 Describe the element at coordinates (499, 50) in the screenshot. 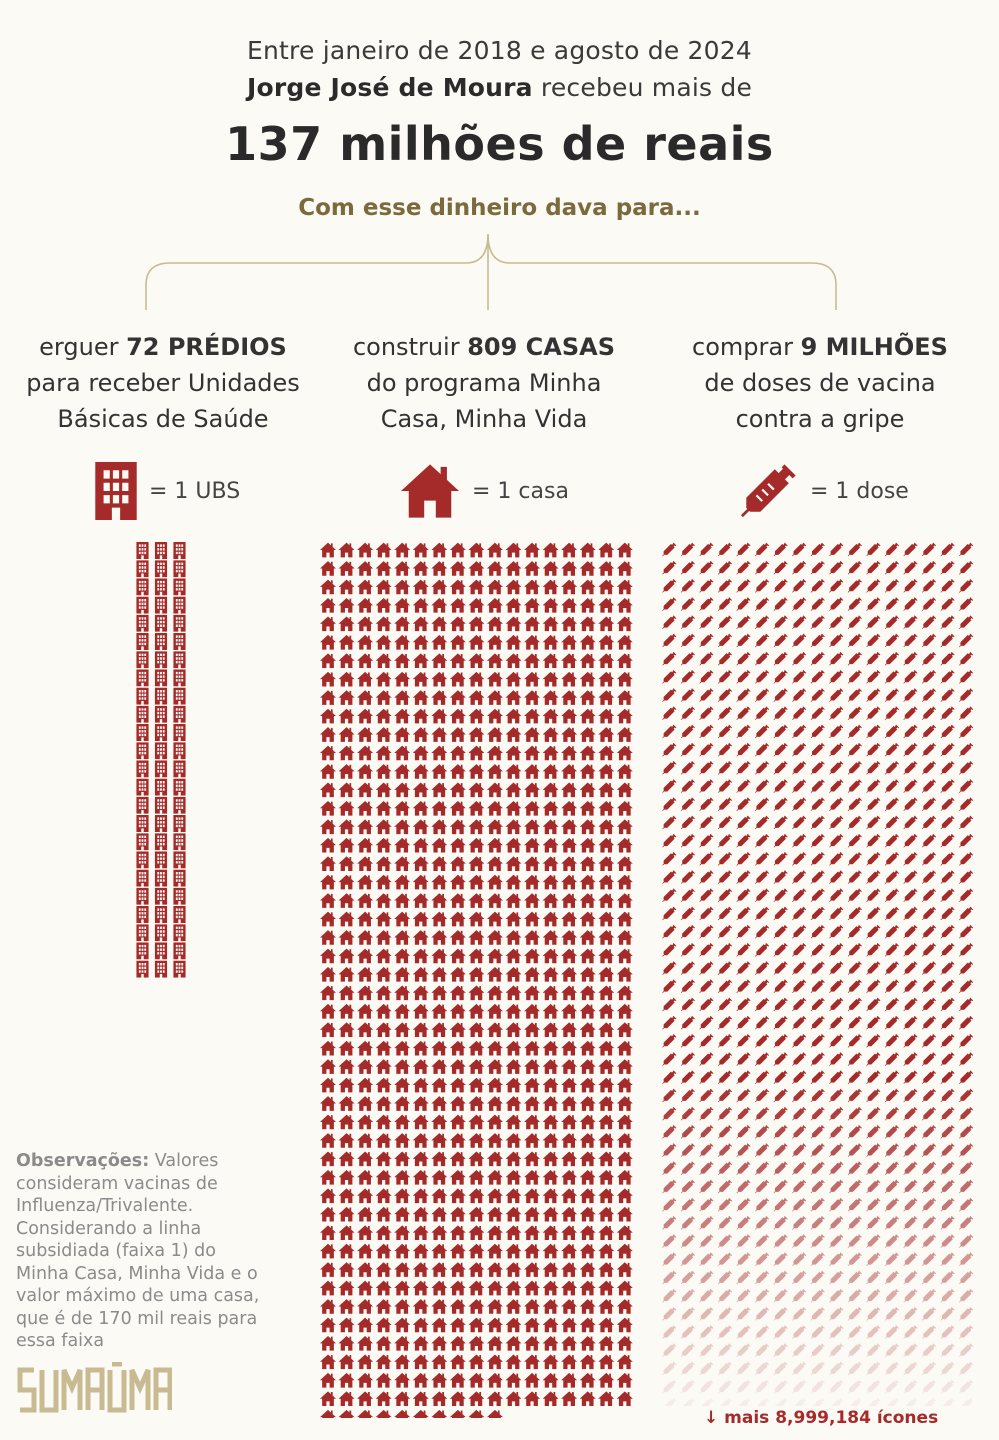

I see `intro-line-1: Entre janeiro de 2018 e agosto de 2024` at that location.